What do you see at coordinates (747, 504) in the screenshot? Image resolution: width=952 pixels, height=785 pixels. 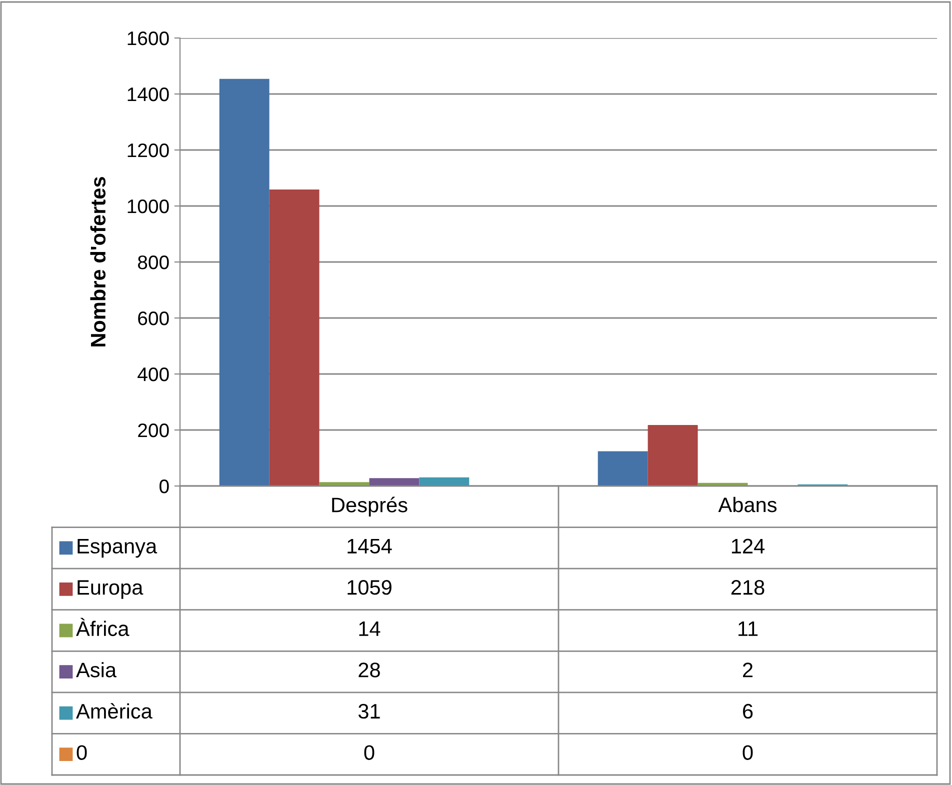 I see `x-tick-label: Abans` at bounding box center [747, 504].